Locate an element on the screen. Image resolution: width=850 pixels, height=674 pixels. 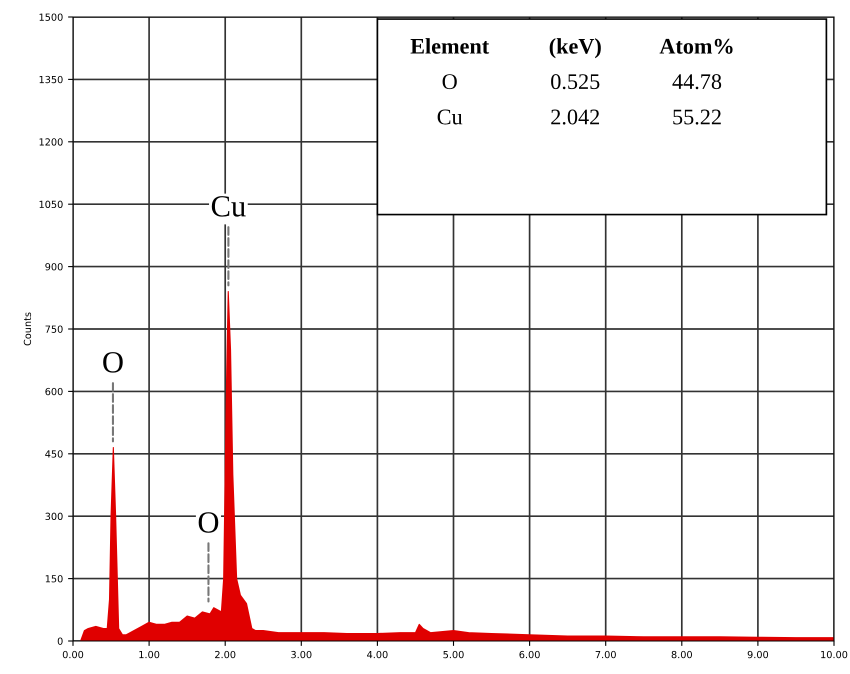
annotation: 44.78 is located at coordinates (697, 82).